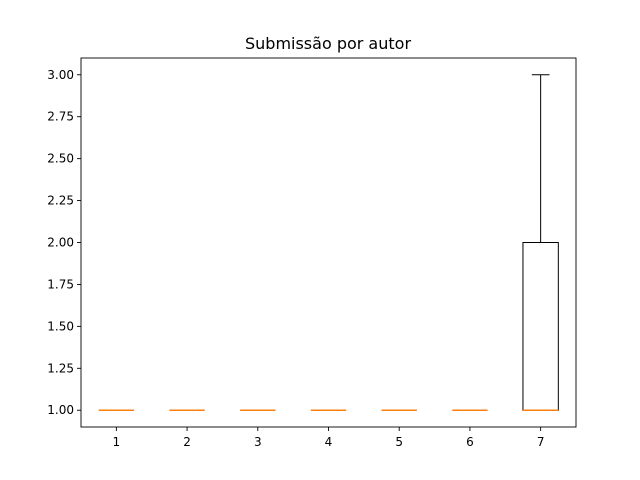 The width and height of the screenshot is (640, 480). I want to click on y-tick-label: 1.75, so click(60, 284).